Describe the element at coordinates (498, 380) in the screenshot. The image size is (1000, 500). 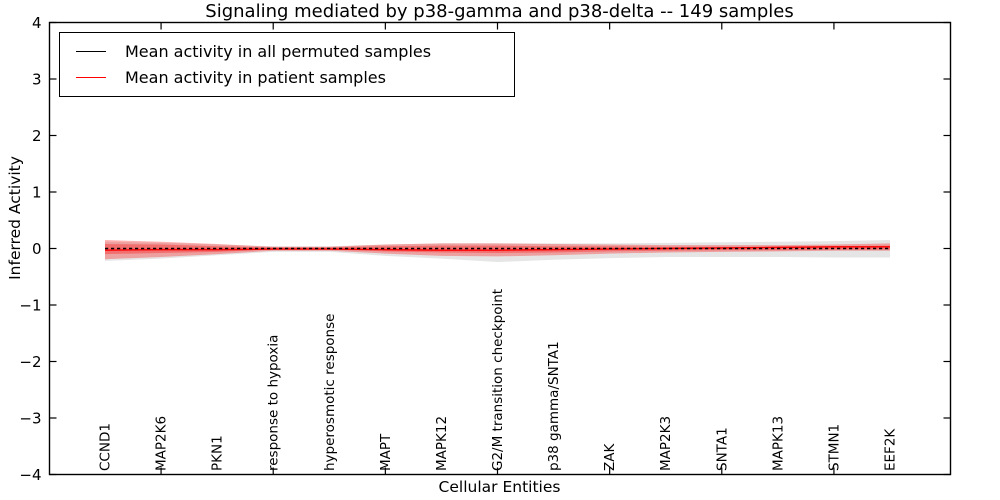
I see `entity-label: G2/M transition checkpoint` at that location.